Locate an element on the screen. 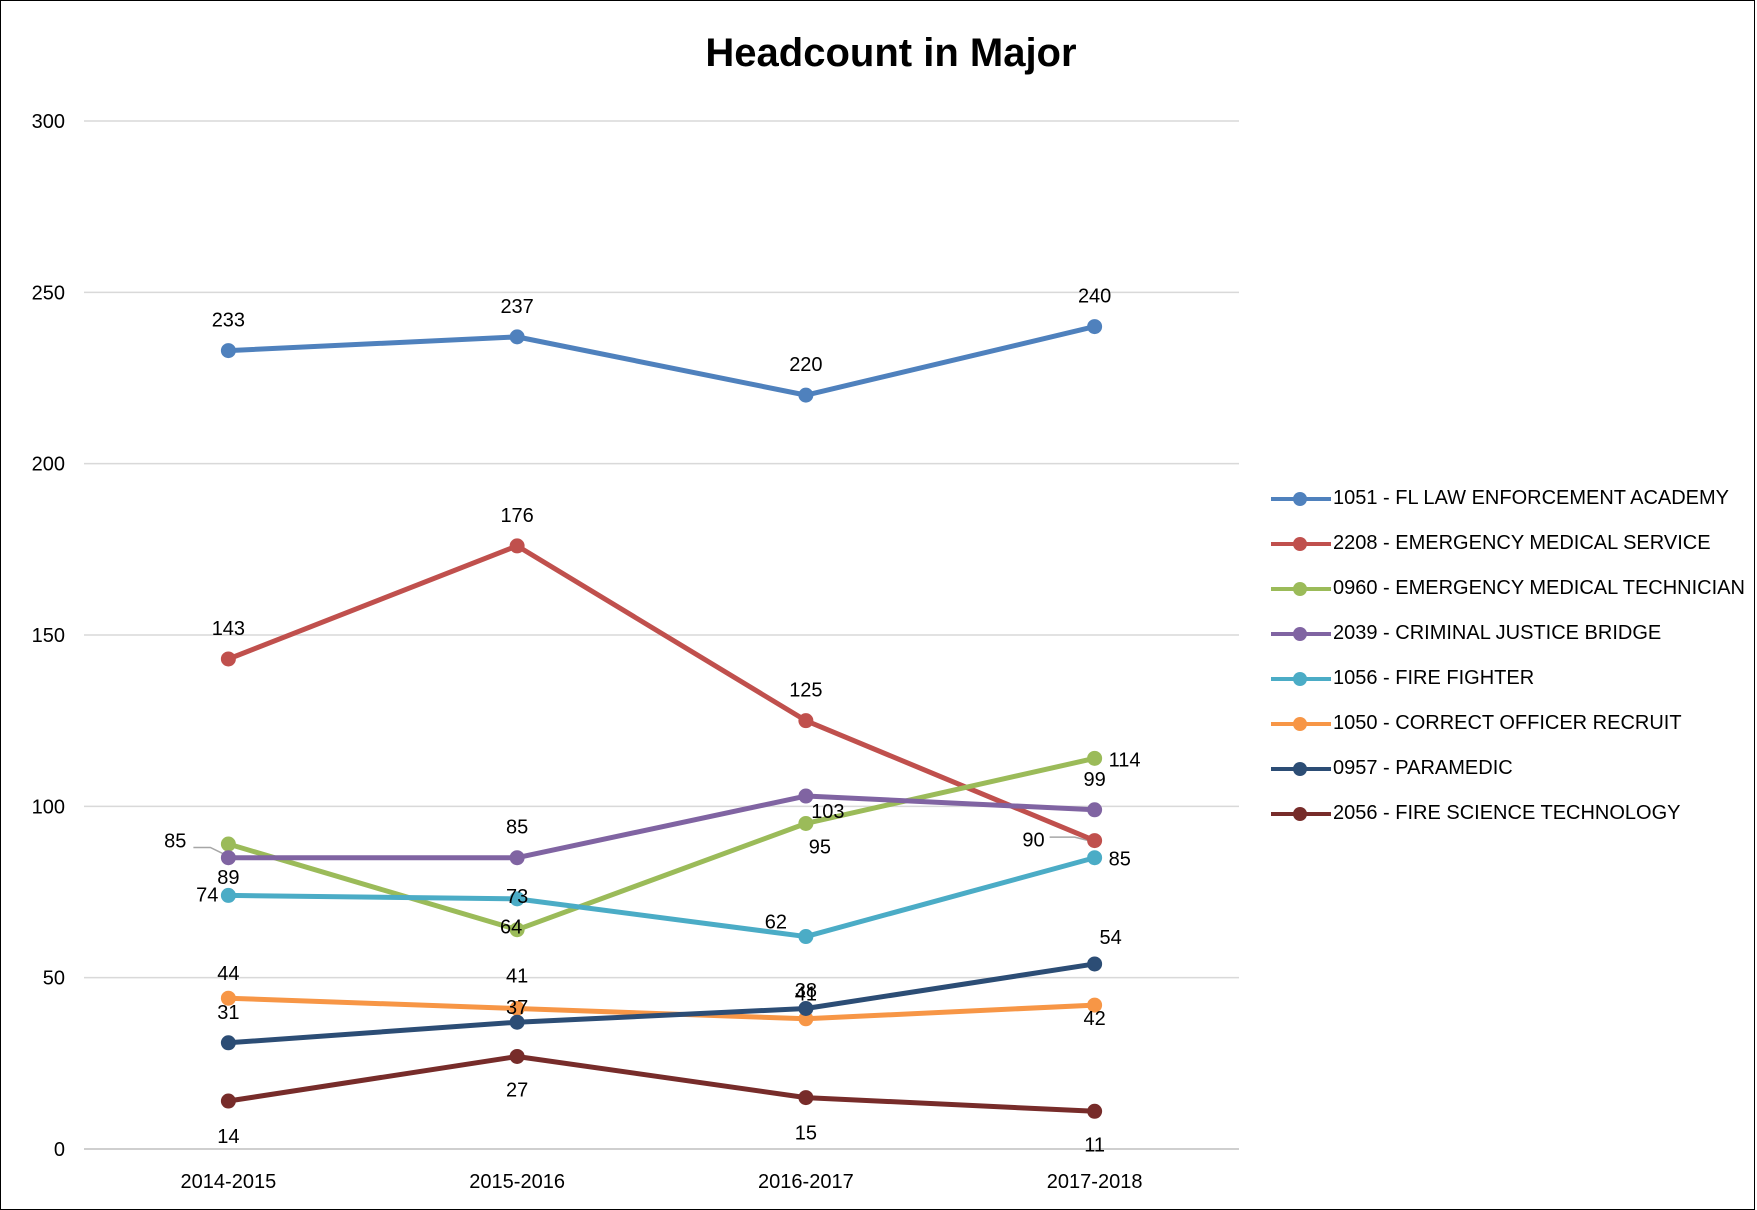  legend-item: 2208 - EMERGENCY MEDICAL SERVICE is located at coordinates (1508, 543).